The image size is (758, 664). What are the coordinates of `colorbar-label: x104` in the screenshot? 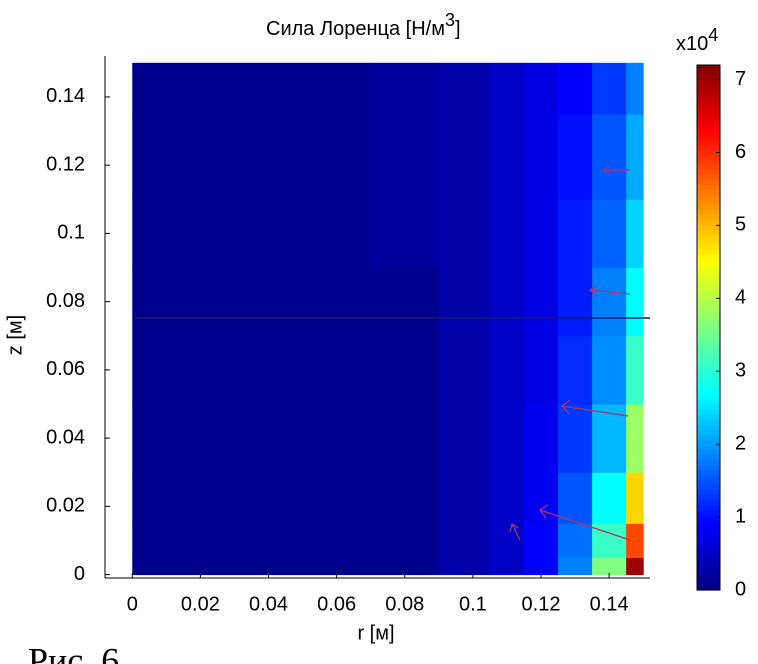 It's located at (697, 40).